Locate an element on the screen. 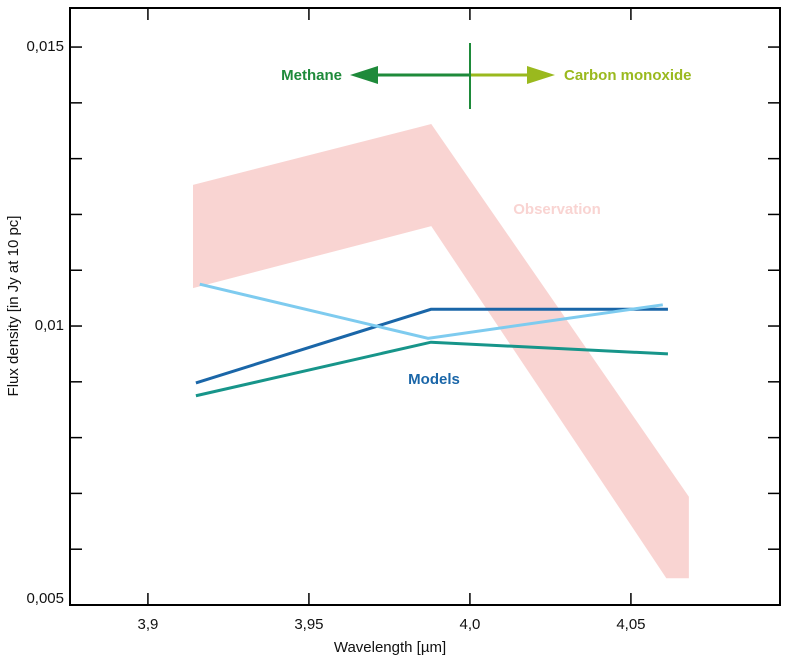 The width and height of the screenshot is (800, 663). y-tick-label: 0,005 is located at coordinates (45, 598).